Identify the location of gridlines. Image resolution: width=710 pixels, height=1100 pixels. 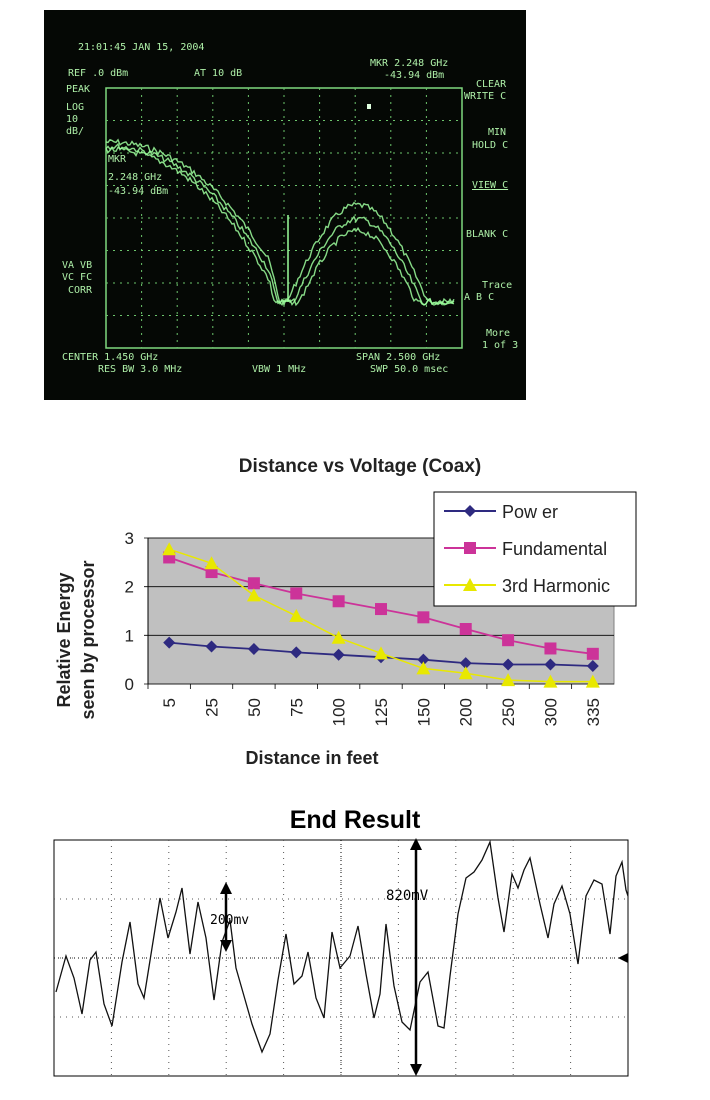
(379, 611).